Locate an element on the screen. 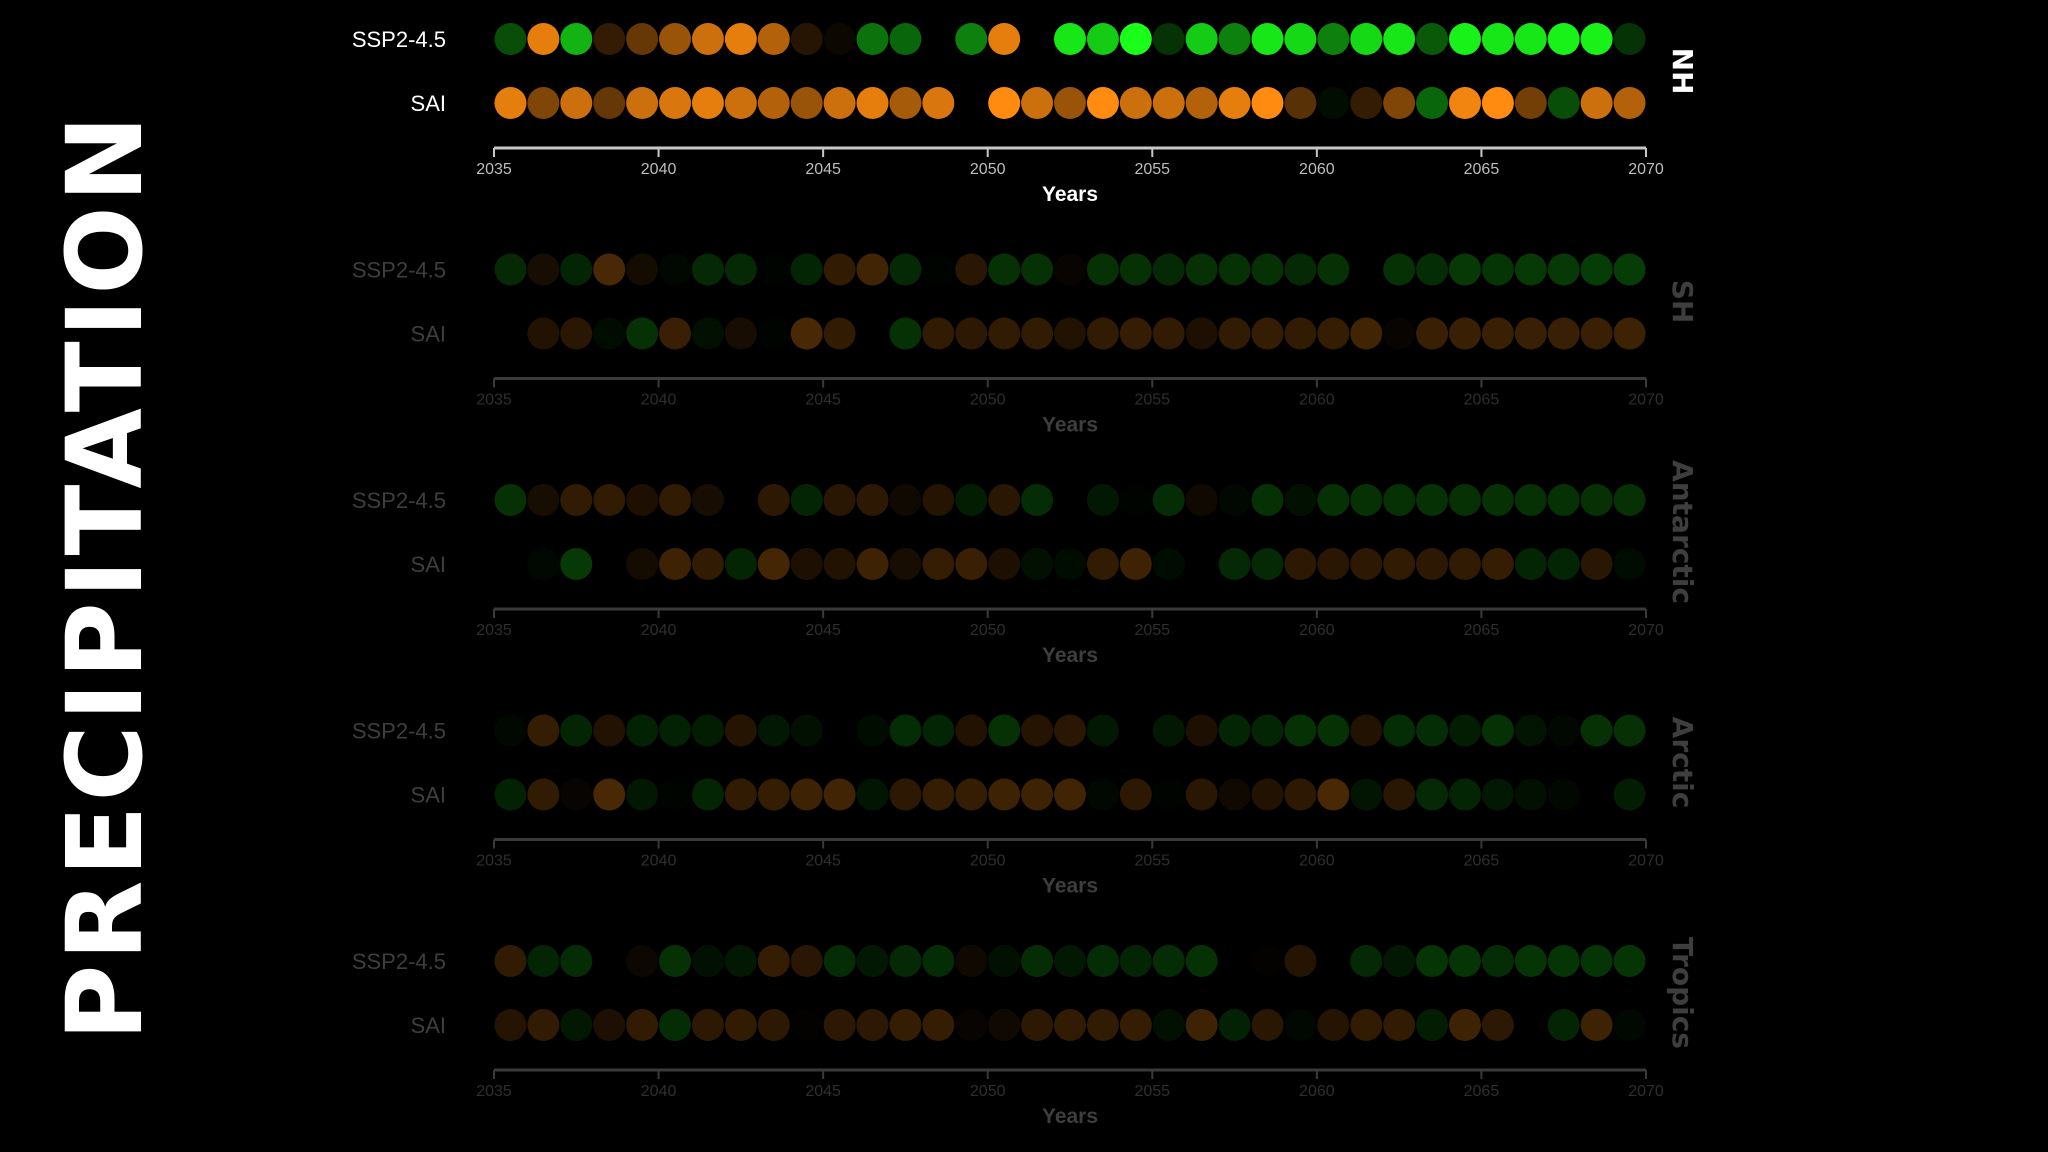 This screenshot has height=1152, width=2048. x-tick-label: 2060 is located at coordinates (1317, 169).